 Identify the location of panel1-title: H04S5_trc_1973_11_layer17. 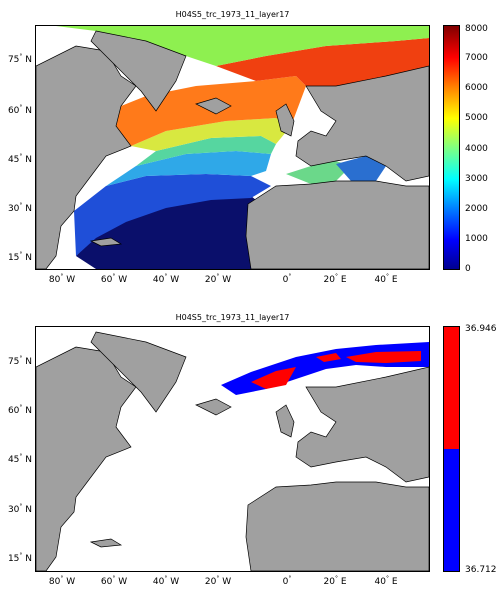
(232, 14).